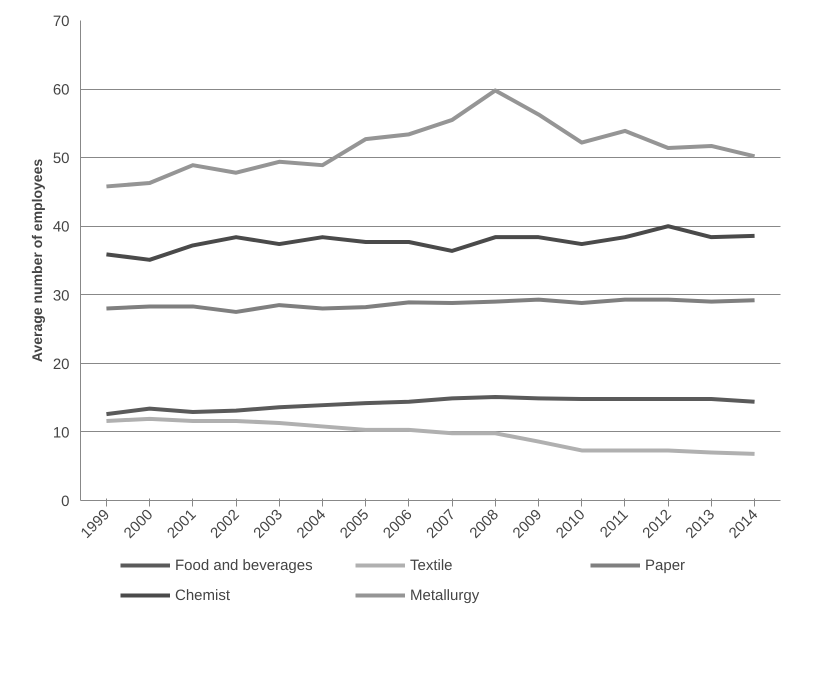 The width and height of the screenshot is (822, 698). What do you see at coordinates (61, 364) in the screenshot?
I see `y-tick-label: 20` at bounding box center [61, 364].